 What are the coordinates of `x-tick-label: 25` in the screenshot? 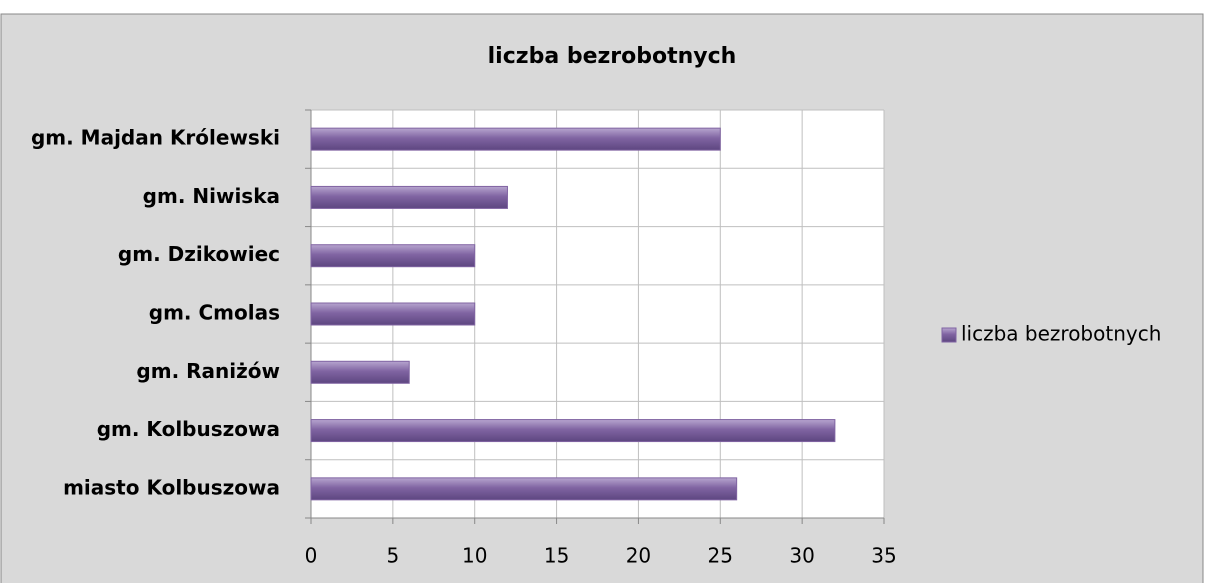 It's located at (720, 556).